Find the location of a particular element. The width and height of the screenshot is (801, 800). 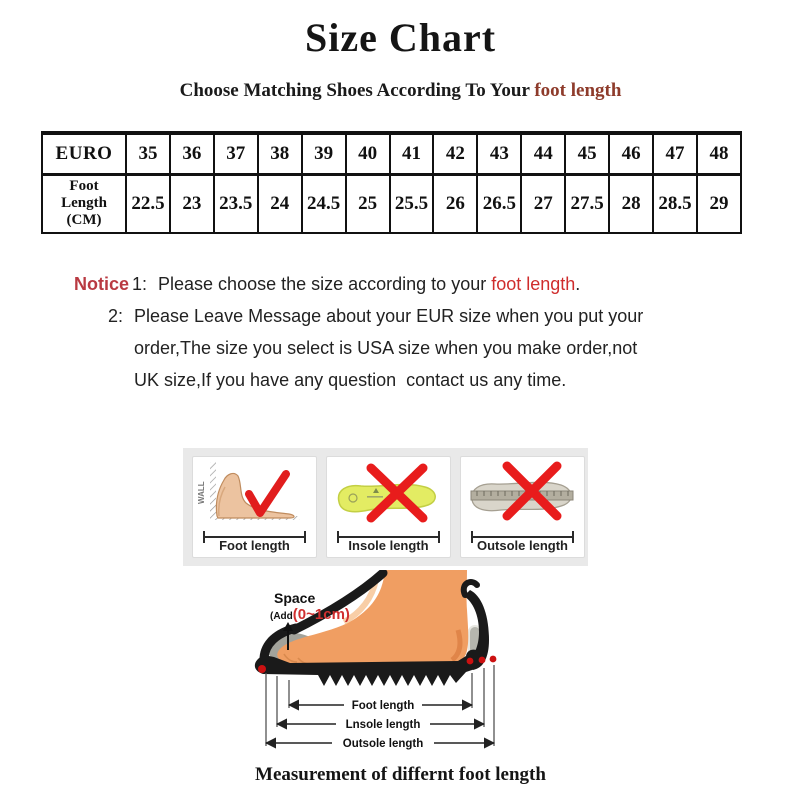

shoe-sole is located at coordinates (369, 667).